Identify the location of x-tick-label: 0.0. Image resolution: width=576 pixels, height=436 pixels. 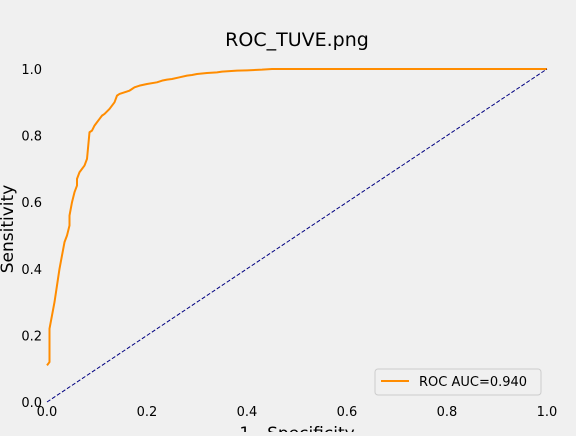
(47, 412).